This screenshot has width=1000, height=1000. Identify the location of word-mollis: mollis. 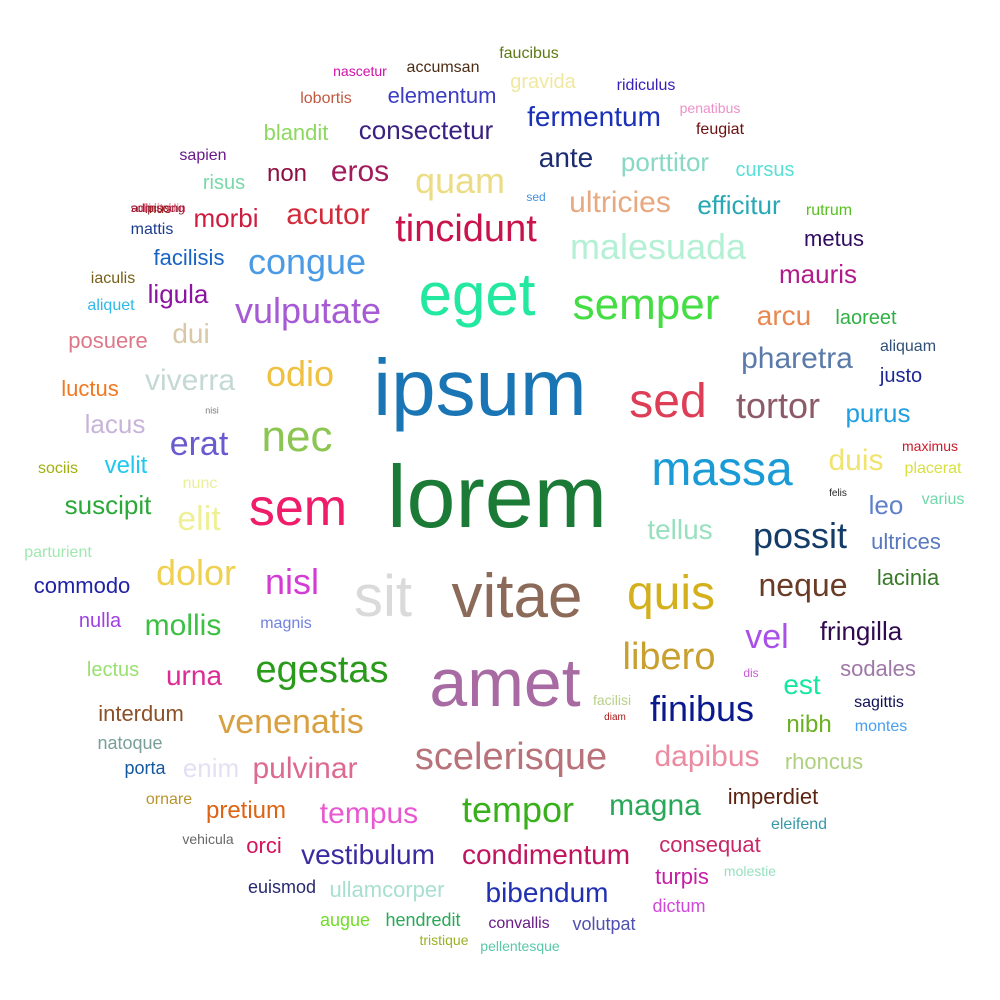
(183, 625).